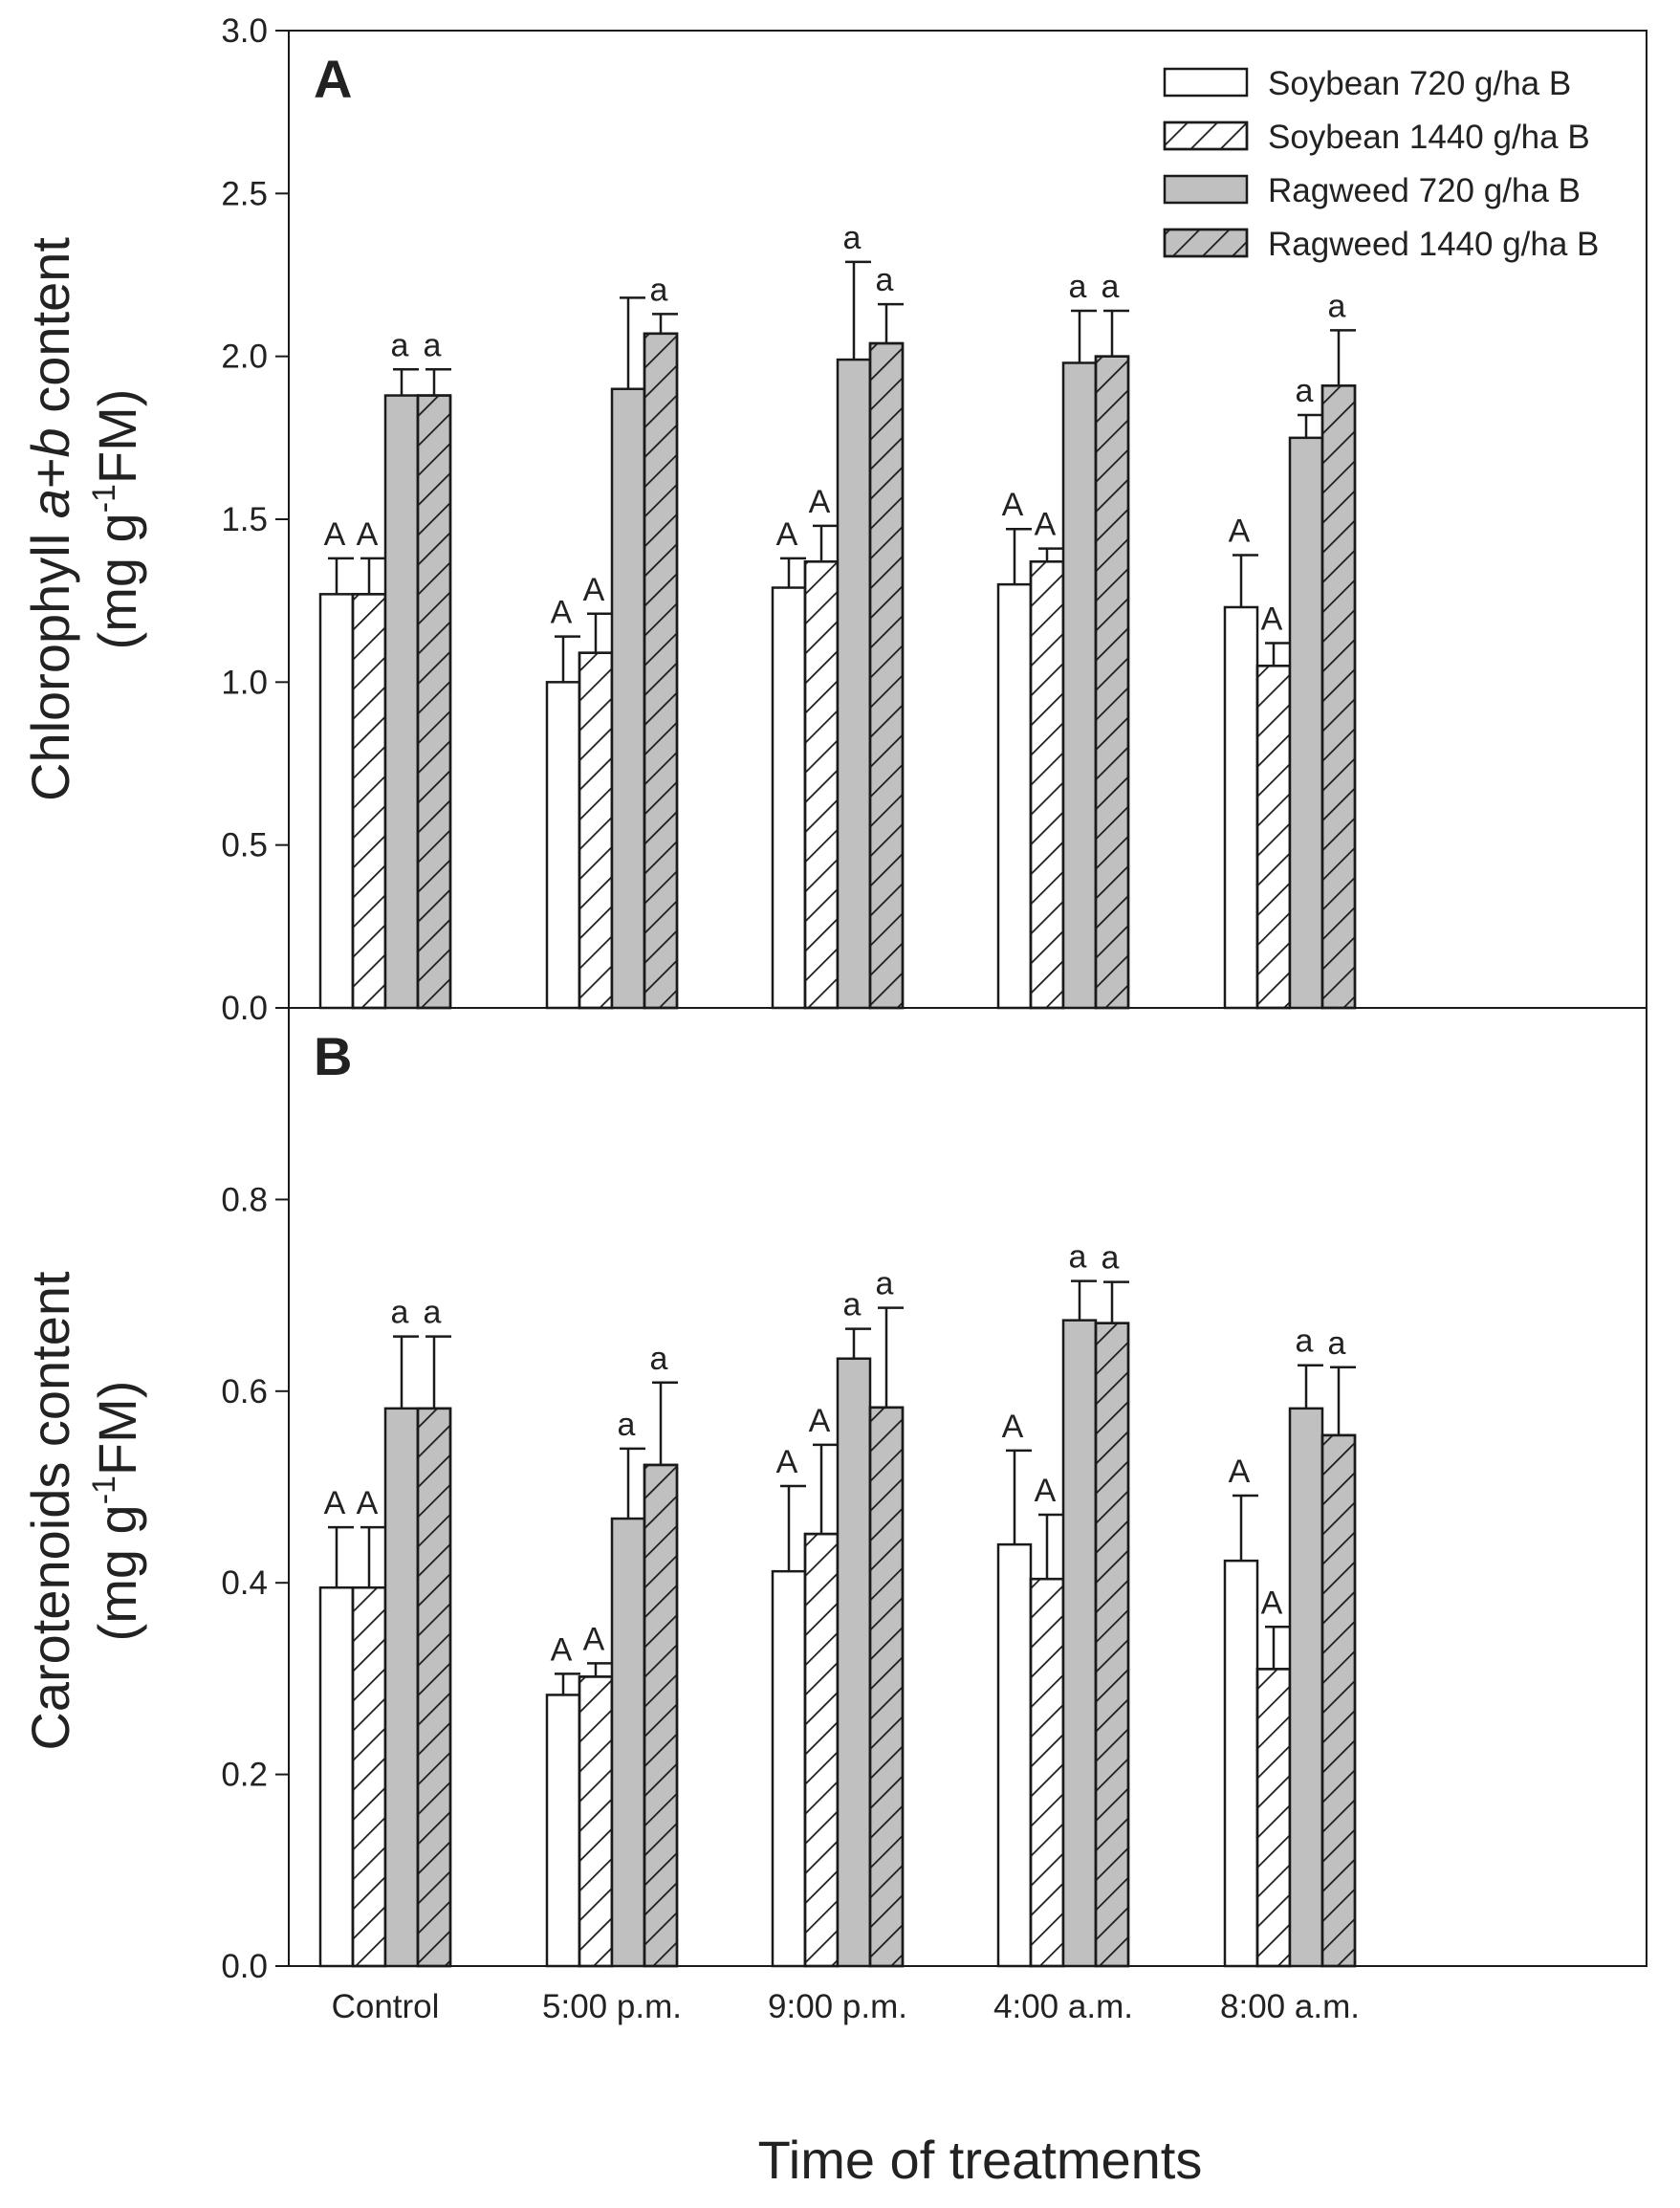 The width and height of the screenshot is (1680, 2208). I want to click on panel-a-ragweed-720-g-ha-b-9-00-p-m-sig-label: a, so click(853, 238).